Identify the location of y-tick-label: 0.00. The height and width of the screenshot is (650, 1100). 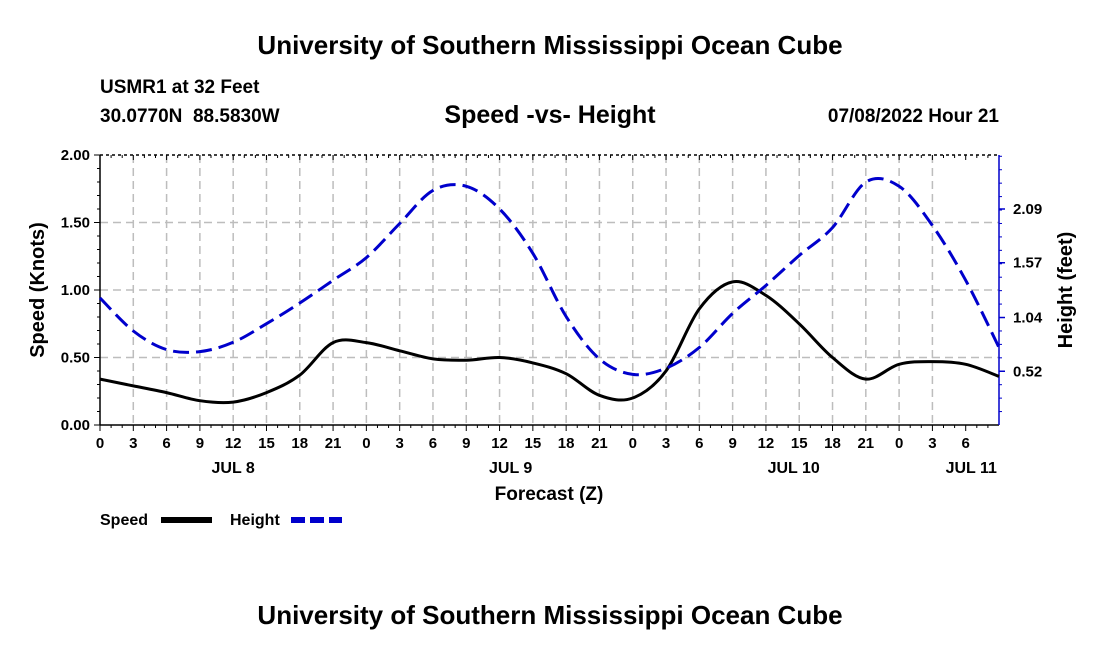
(75, 425).